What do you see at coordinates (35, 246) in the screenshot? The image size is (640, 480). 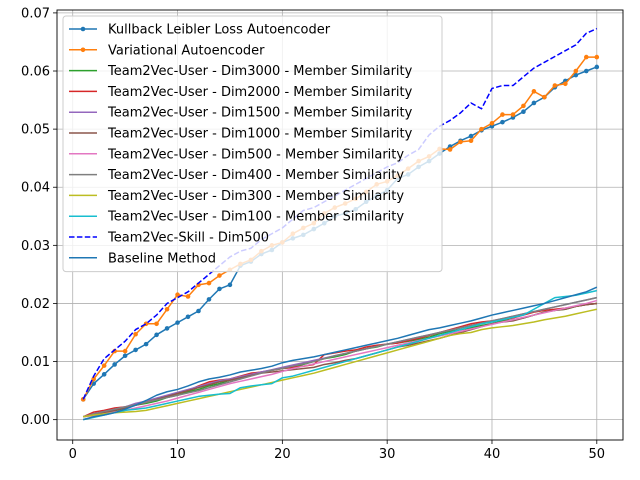 I see `y-tick-label: 0.03` at bounding box center [35, 246].